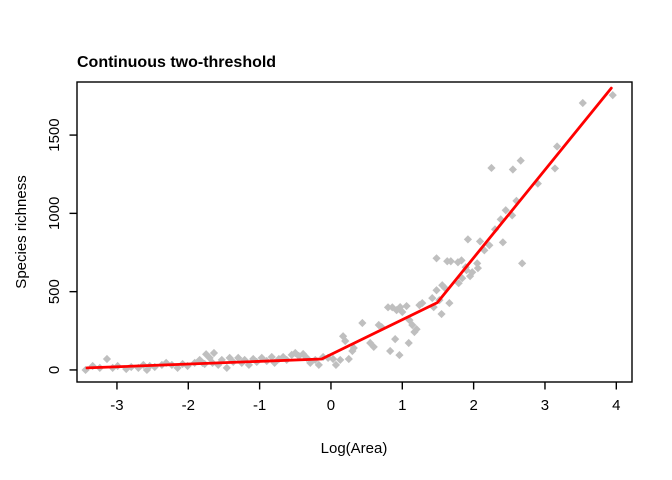 The image size is (672, 480). I want to click on x-axis-ticks: -3 -2 -1 0 1 2 3 4, so click(365, 398).